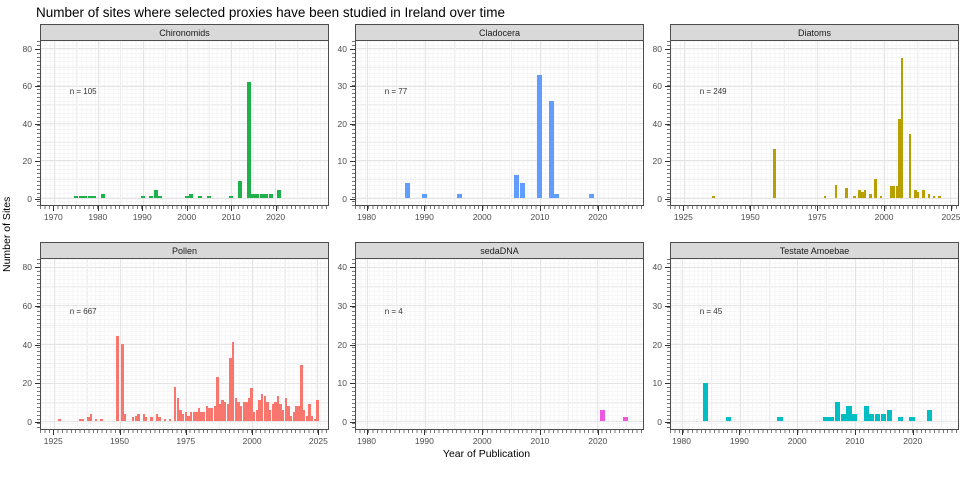 The image size is (960, 481). What do you see at coordinates (246, 411) in the screenshot?
I see `bar-pollen-1998` at bounding box center [246, 411].